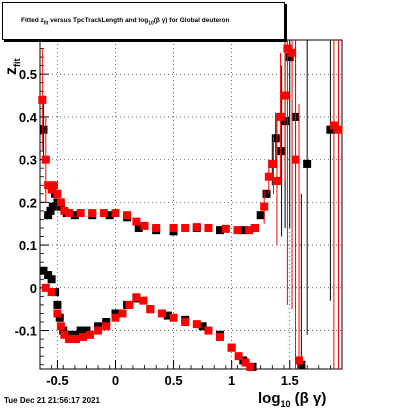 This screenshot has width=400, height=409. Describe the element at coordinates (26, 331) in the screenshot. I see `y-tick-label: -0.1` at that location.